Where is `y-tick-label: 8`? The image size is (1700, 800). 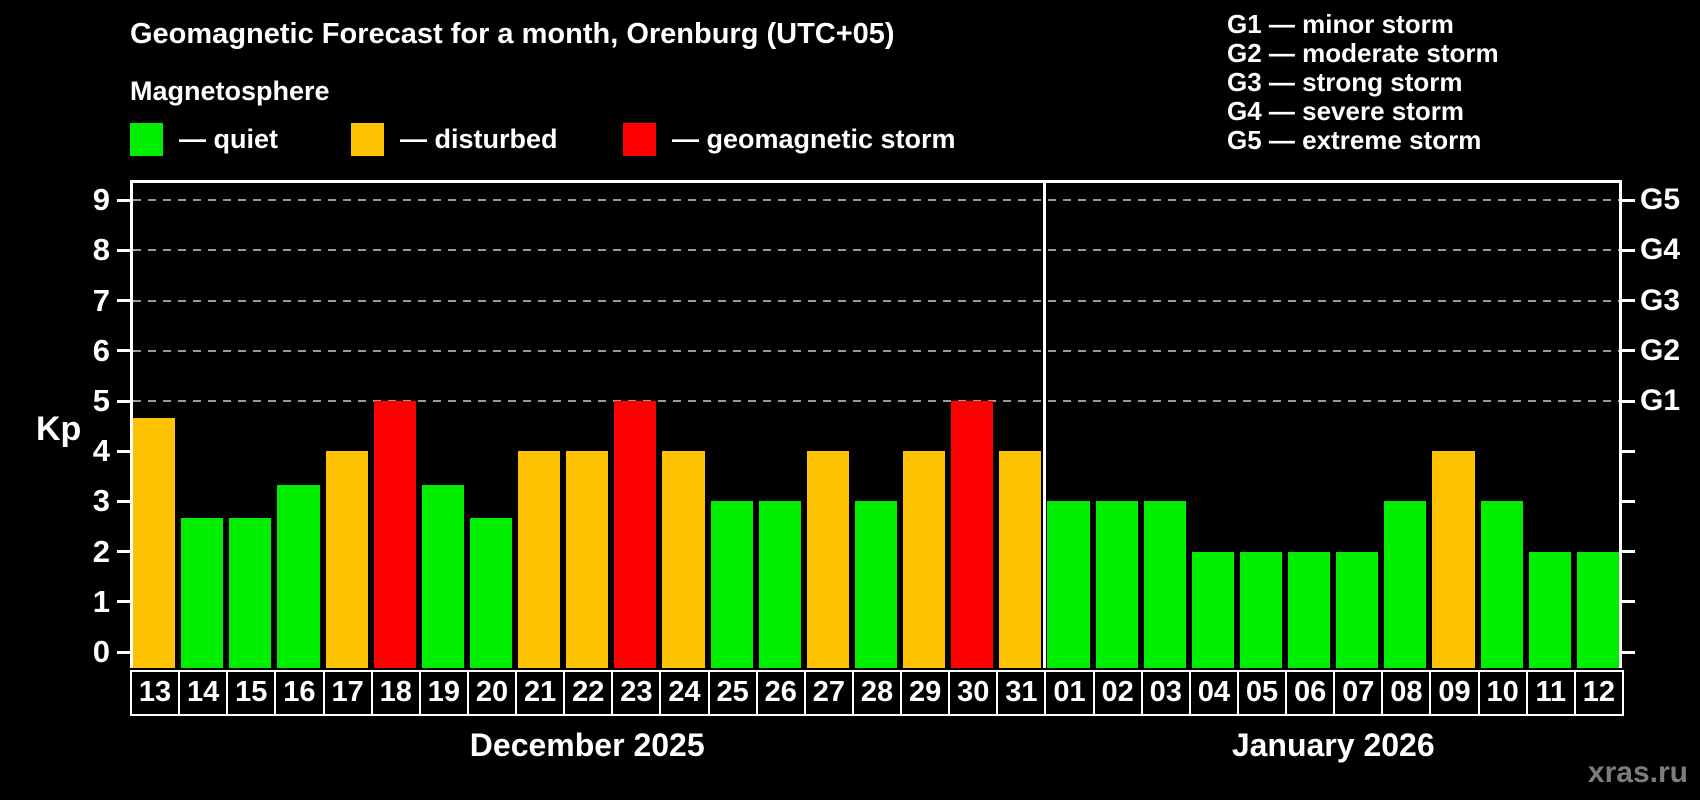 y-tick-label: 8 is located at coordinates (101, 250).